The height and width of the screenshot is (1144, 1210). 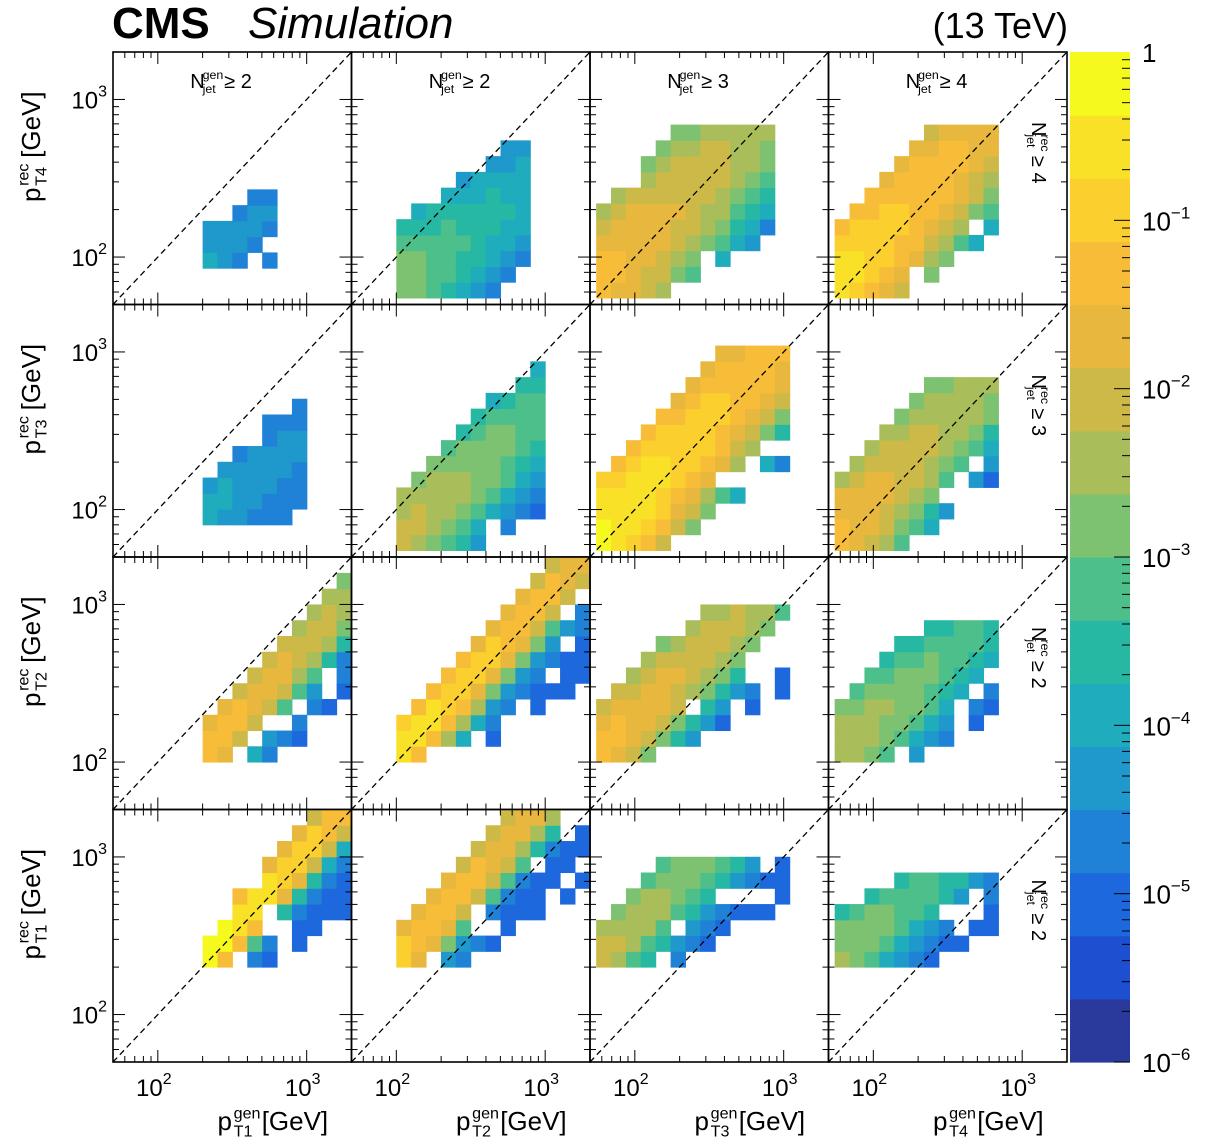 I want to click on panel-r3c4, so click(x=947, y=430).